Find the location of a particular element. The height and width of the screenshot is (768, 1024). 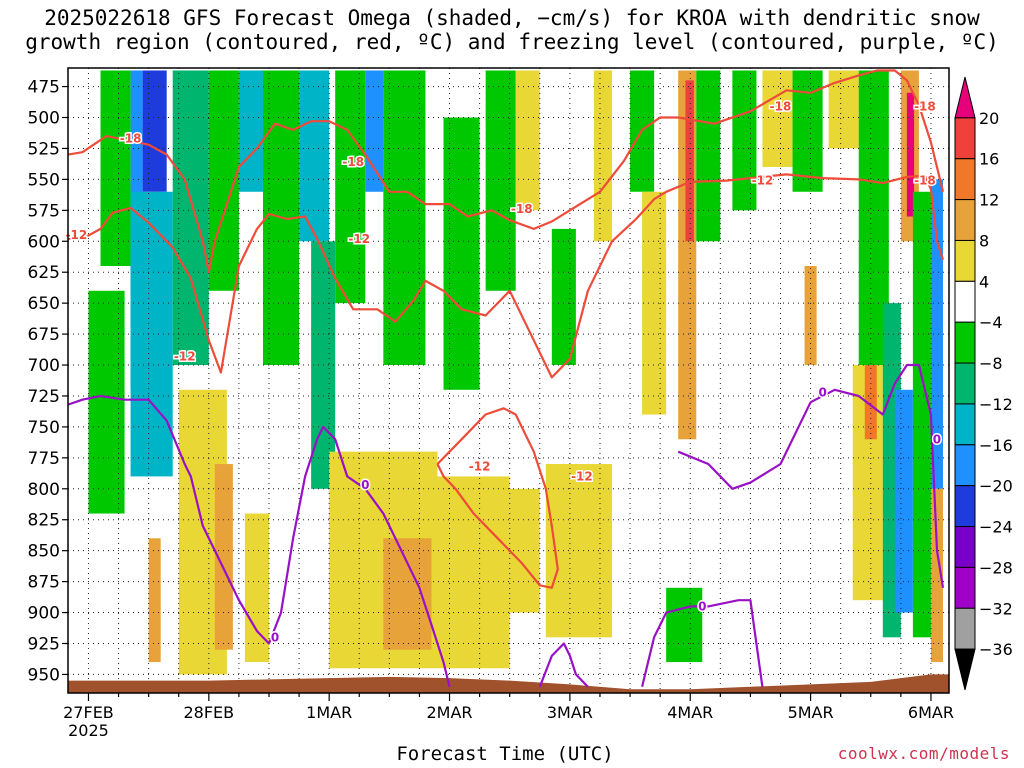

y-tick-label: 875 is located at coordinates (44, 583).